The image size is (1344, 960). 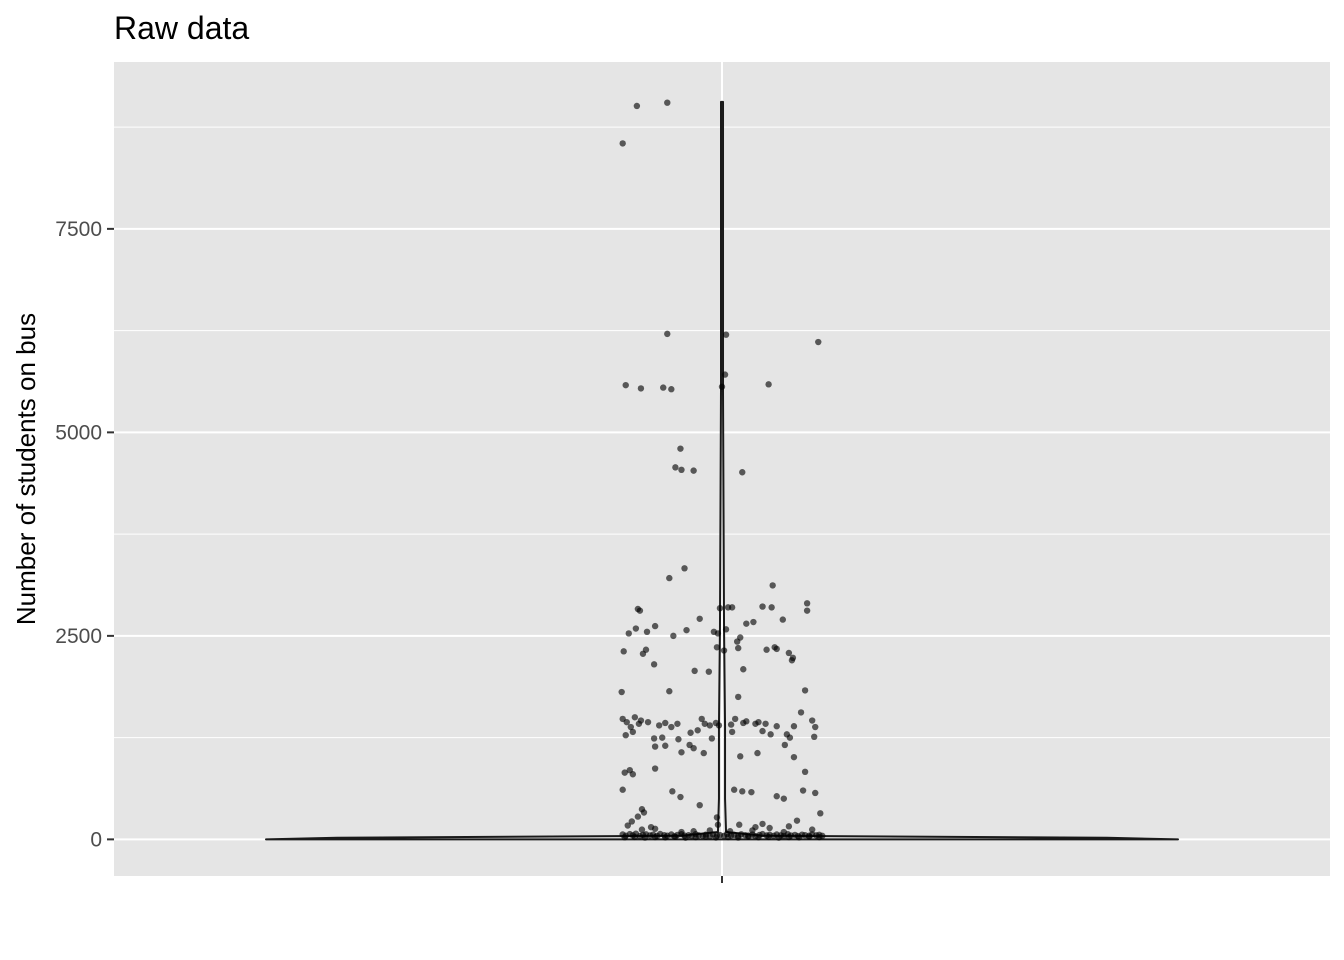 What do you see at coordinates (78, 636) in the screenshot?
I see `y-tick-label-1: 2500` at bounding box center [78, 636].